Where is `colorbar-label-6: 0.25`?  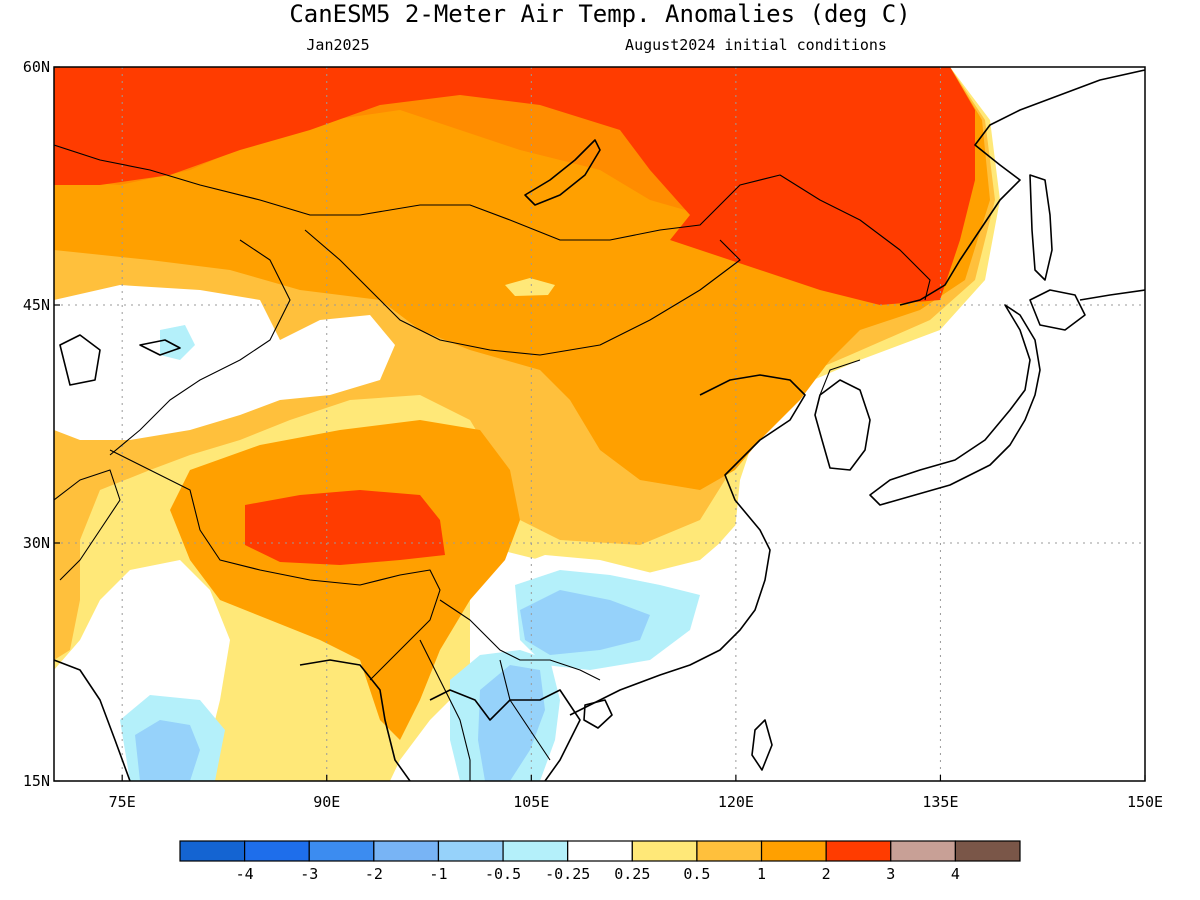 colorbar-label-6: 0.25 is located at coordinates (632, 874).